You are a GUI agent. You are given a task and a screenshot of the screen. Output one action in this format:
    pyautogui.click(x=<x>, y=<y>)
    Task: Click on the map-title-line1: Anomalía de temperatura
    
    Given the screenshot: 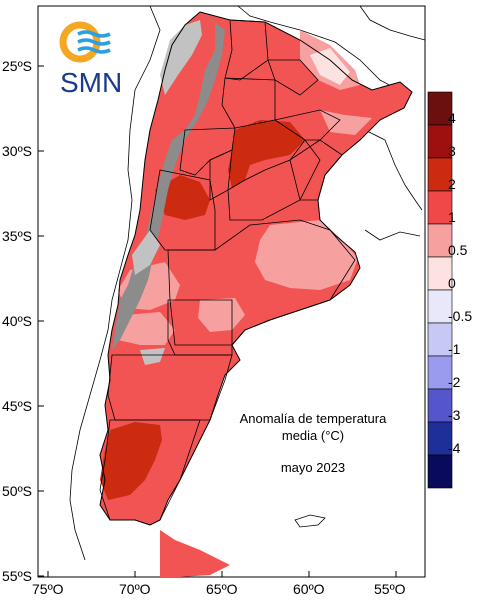 What is the action you would take?
    pyautogui.click(x=313, y=418)
    